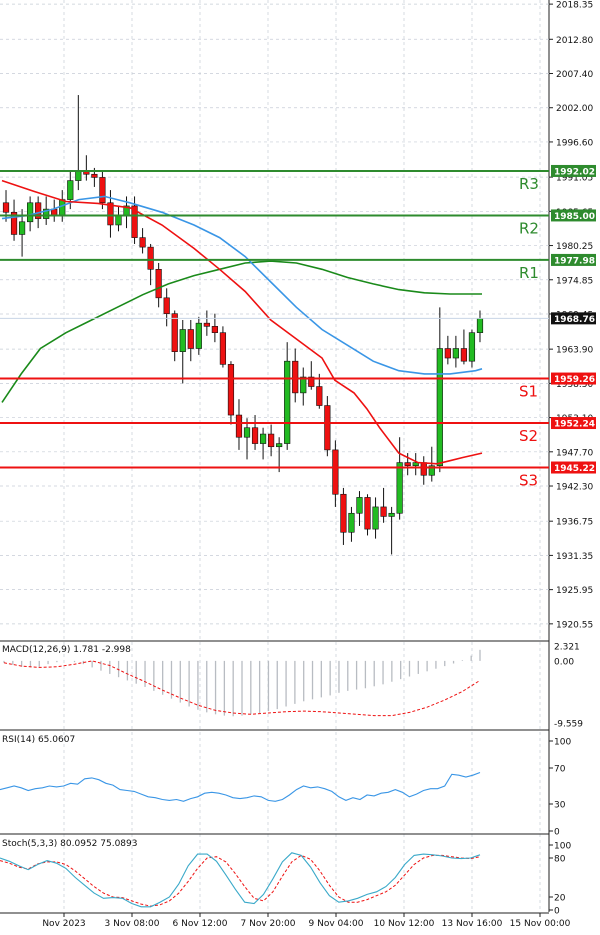 The width and height of the screenshot is (600, 935). What do you see at coordinates (285, 879) in the screenshot?
I see `stoch-panel: 100 80 20 0` at bounding box center [285, 879].